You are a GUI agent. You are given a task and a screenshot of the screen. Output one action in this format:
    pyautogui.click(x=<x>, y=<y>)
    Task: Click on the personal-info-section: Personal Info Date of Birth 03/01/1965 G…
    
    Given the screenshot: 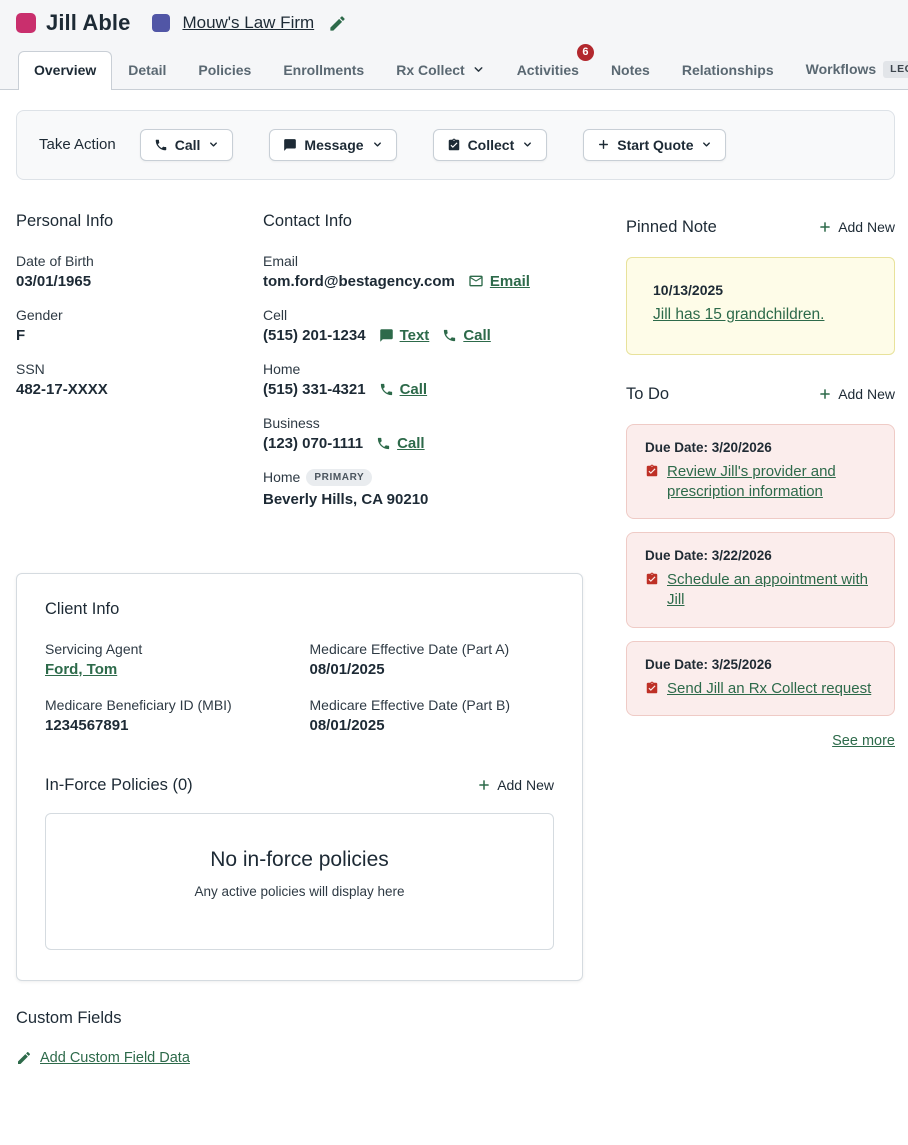 What is the action you would take?
    pyautogui.click(x=139, y=368)
    